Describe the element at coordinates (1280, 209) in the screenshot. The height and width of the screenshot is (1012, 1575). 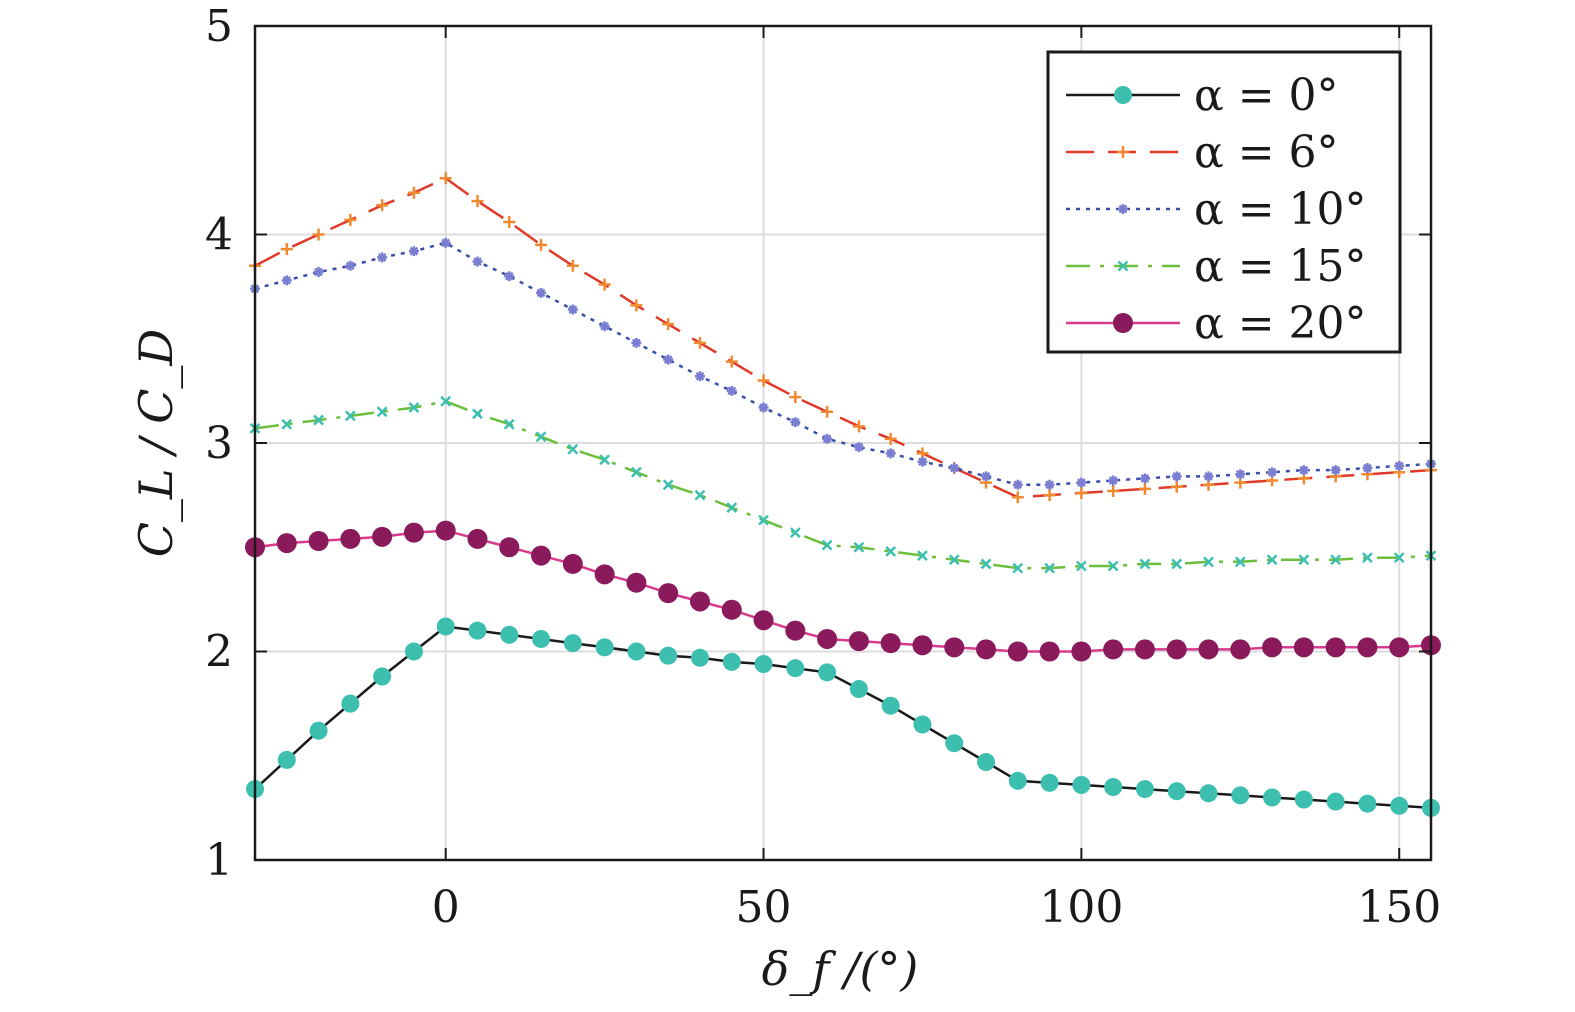
I see `legend-label: α = 10°` at that location.